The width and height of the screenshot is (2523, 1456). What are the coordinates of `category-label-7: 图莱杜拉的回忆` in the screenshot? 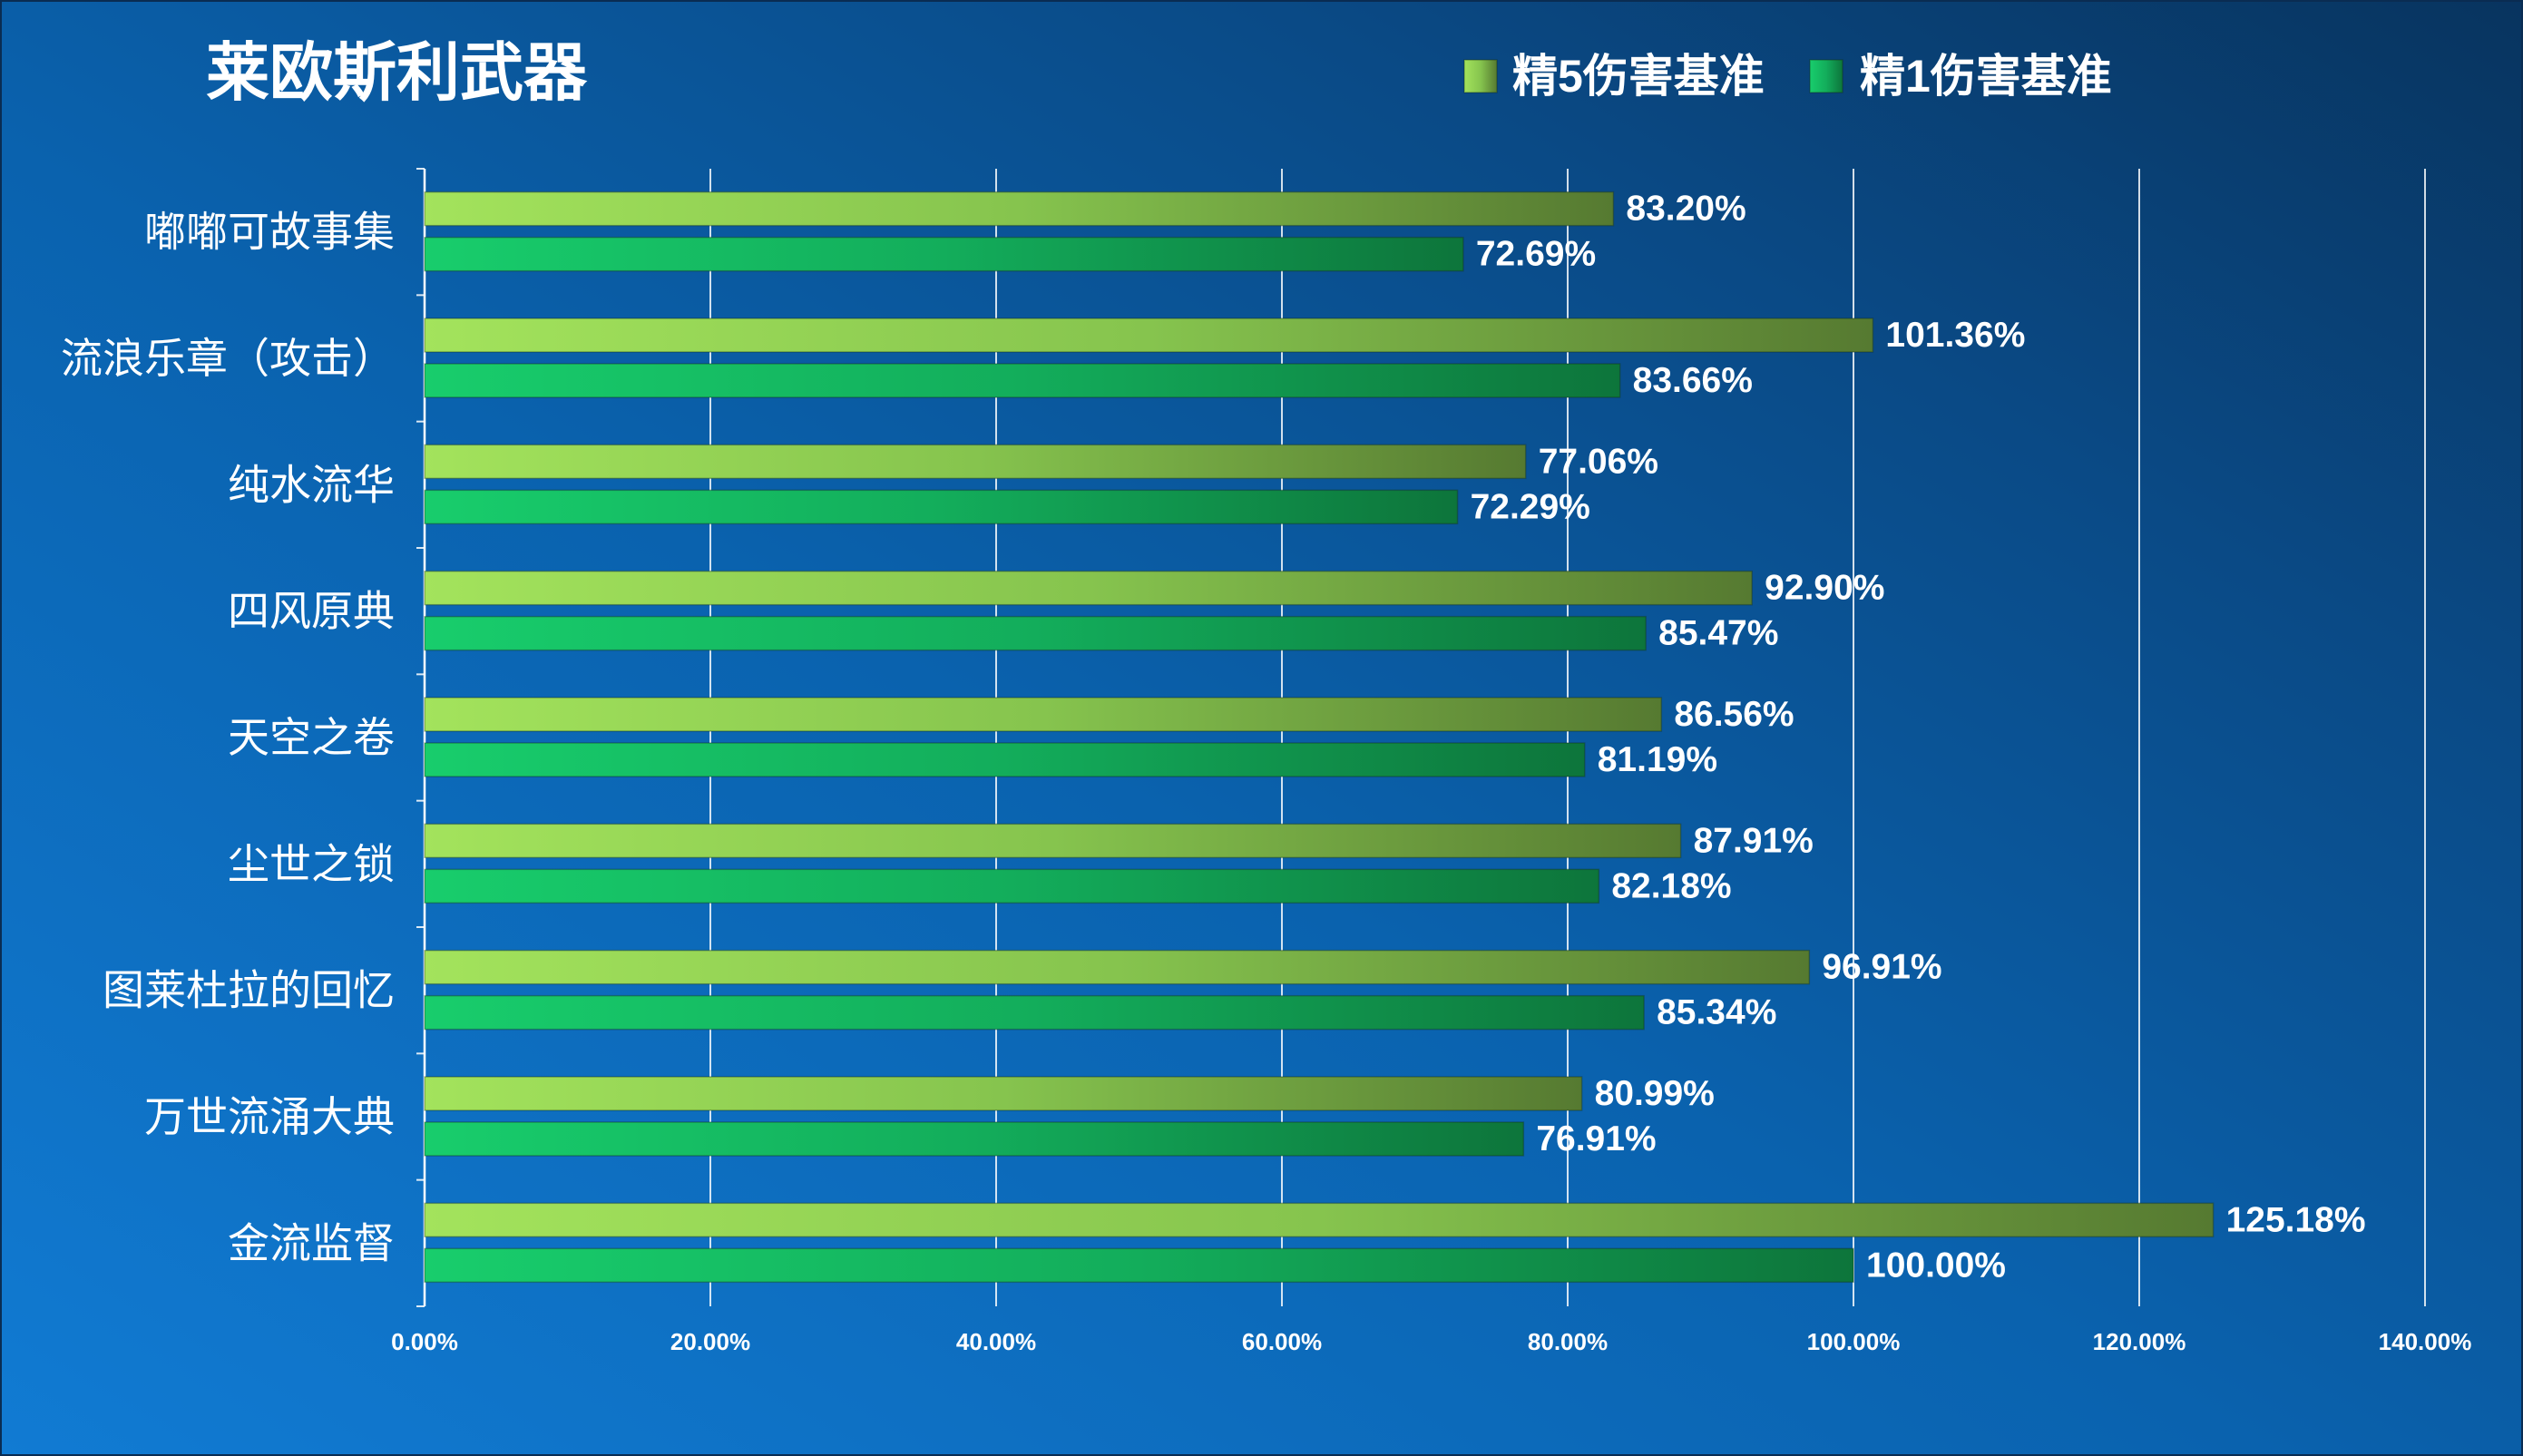 It's located at (249, 991).